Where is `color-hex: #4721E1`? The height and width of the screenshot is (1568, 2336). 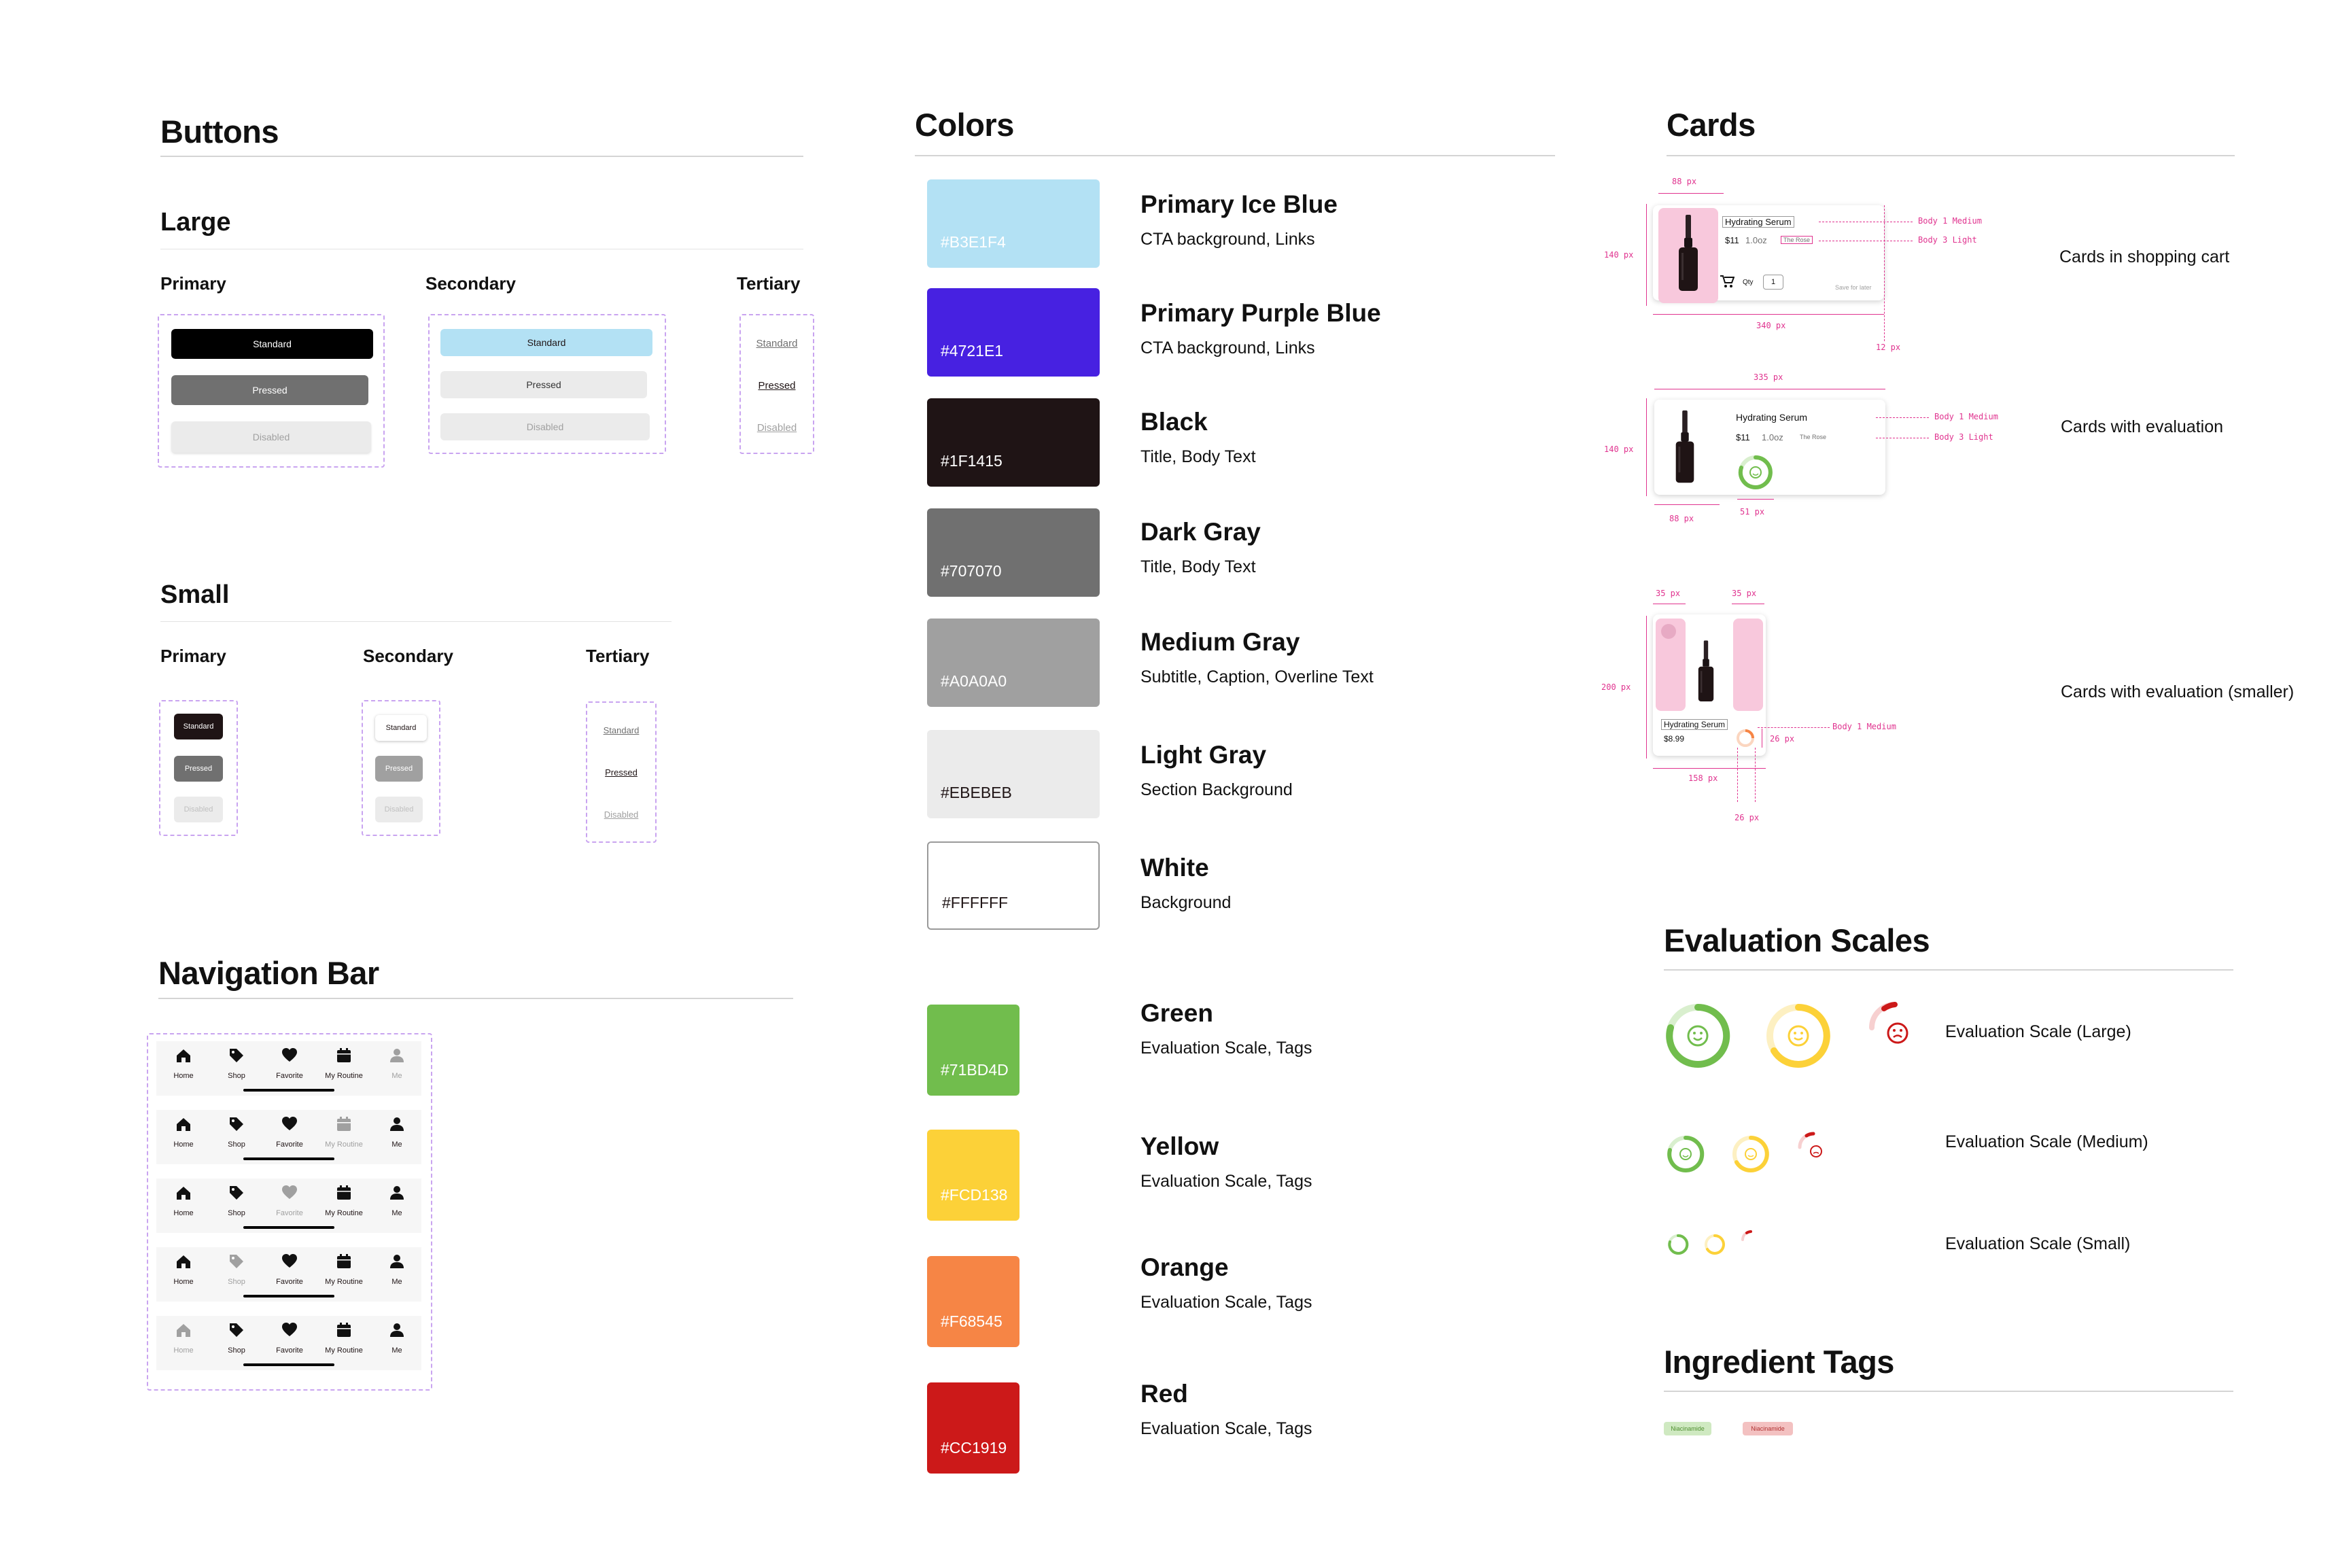 color-hex: #4721E1 is located at coordinates (972, 351).